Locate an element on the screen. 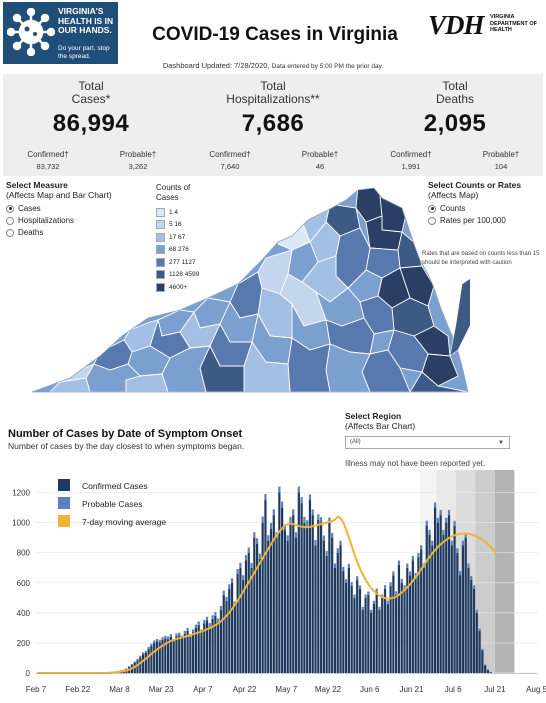 Image resolution: width=546 pixels, height=703 pixels. x-tick-label: Apr 22 is located at coordinates (245, 689).